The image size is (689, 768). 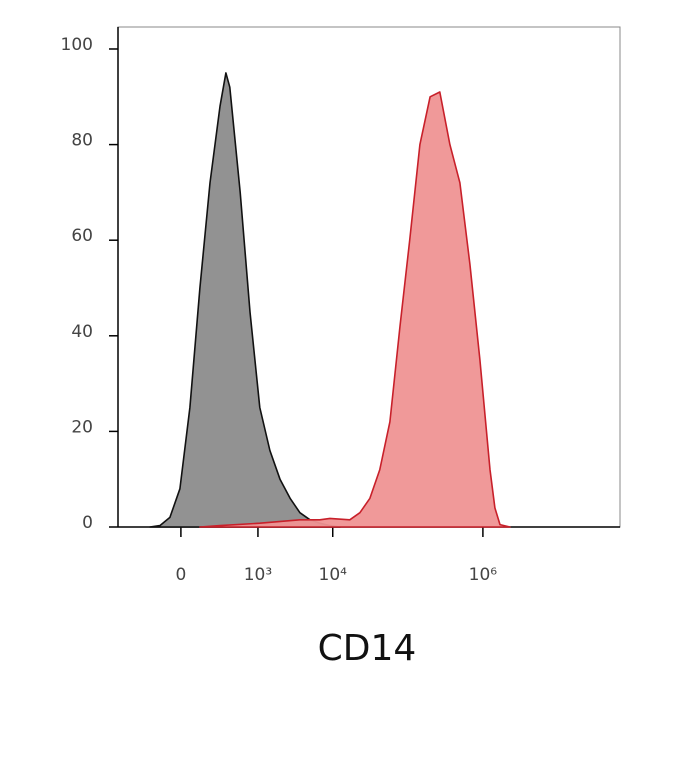 What do you see at coordinates (77, 45) in the screenshot?
I see `y-tick-label: 100` at bounding box center [77, 45].